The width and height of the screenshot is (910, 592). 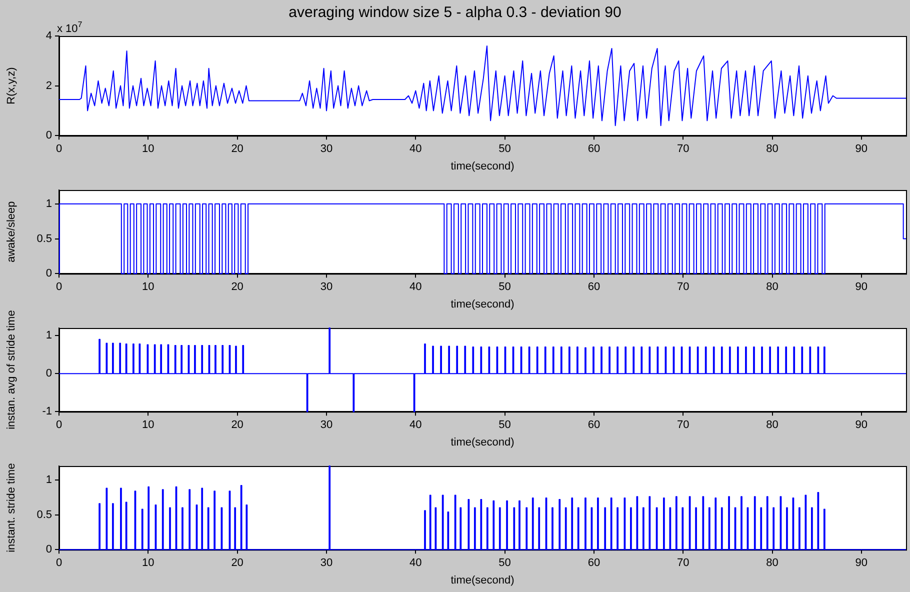 I want to click on y-axis-title: R(x,y,z), so click(x=12, y=85).